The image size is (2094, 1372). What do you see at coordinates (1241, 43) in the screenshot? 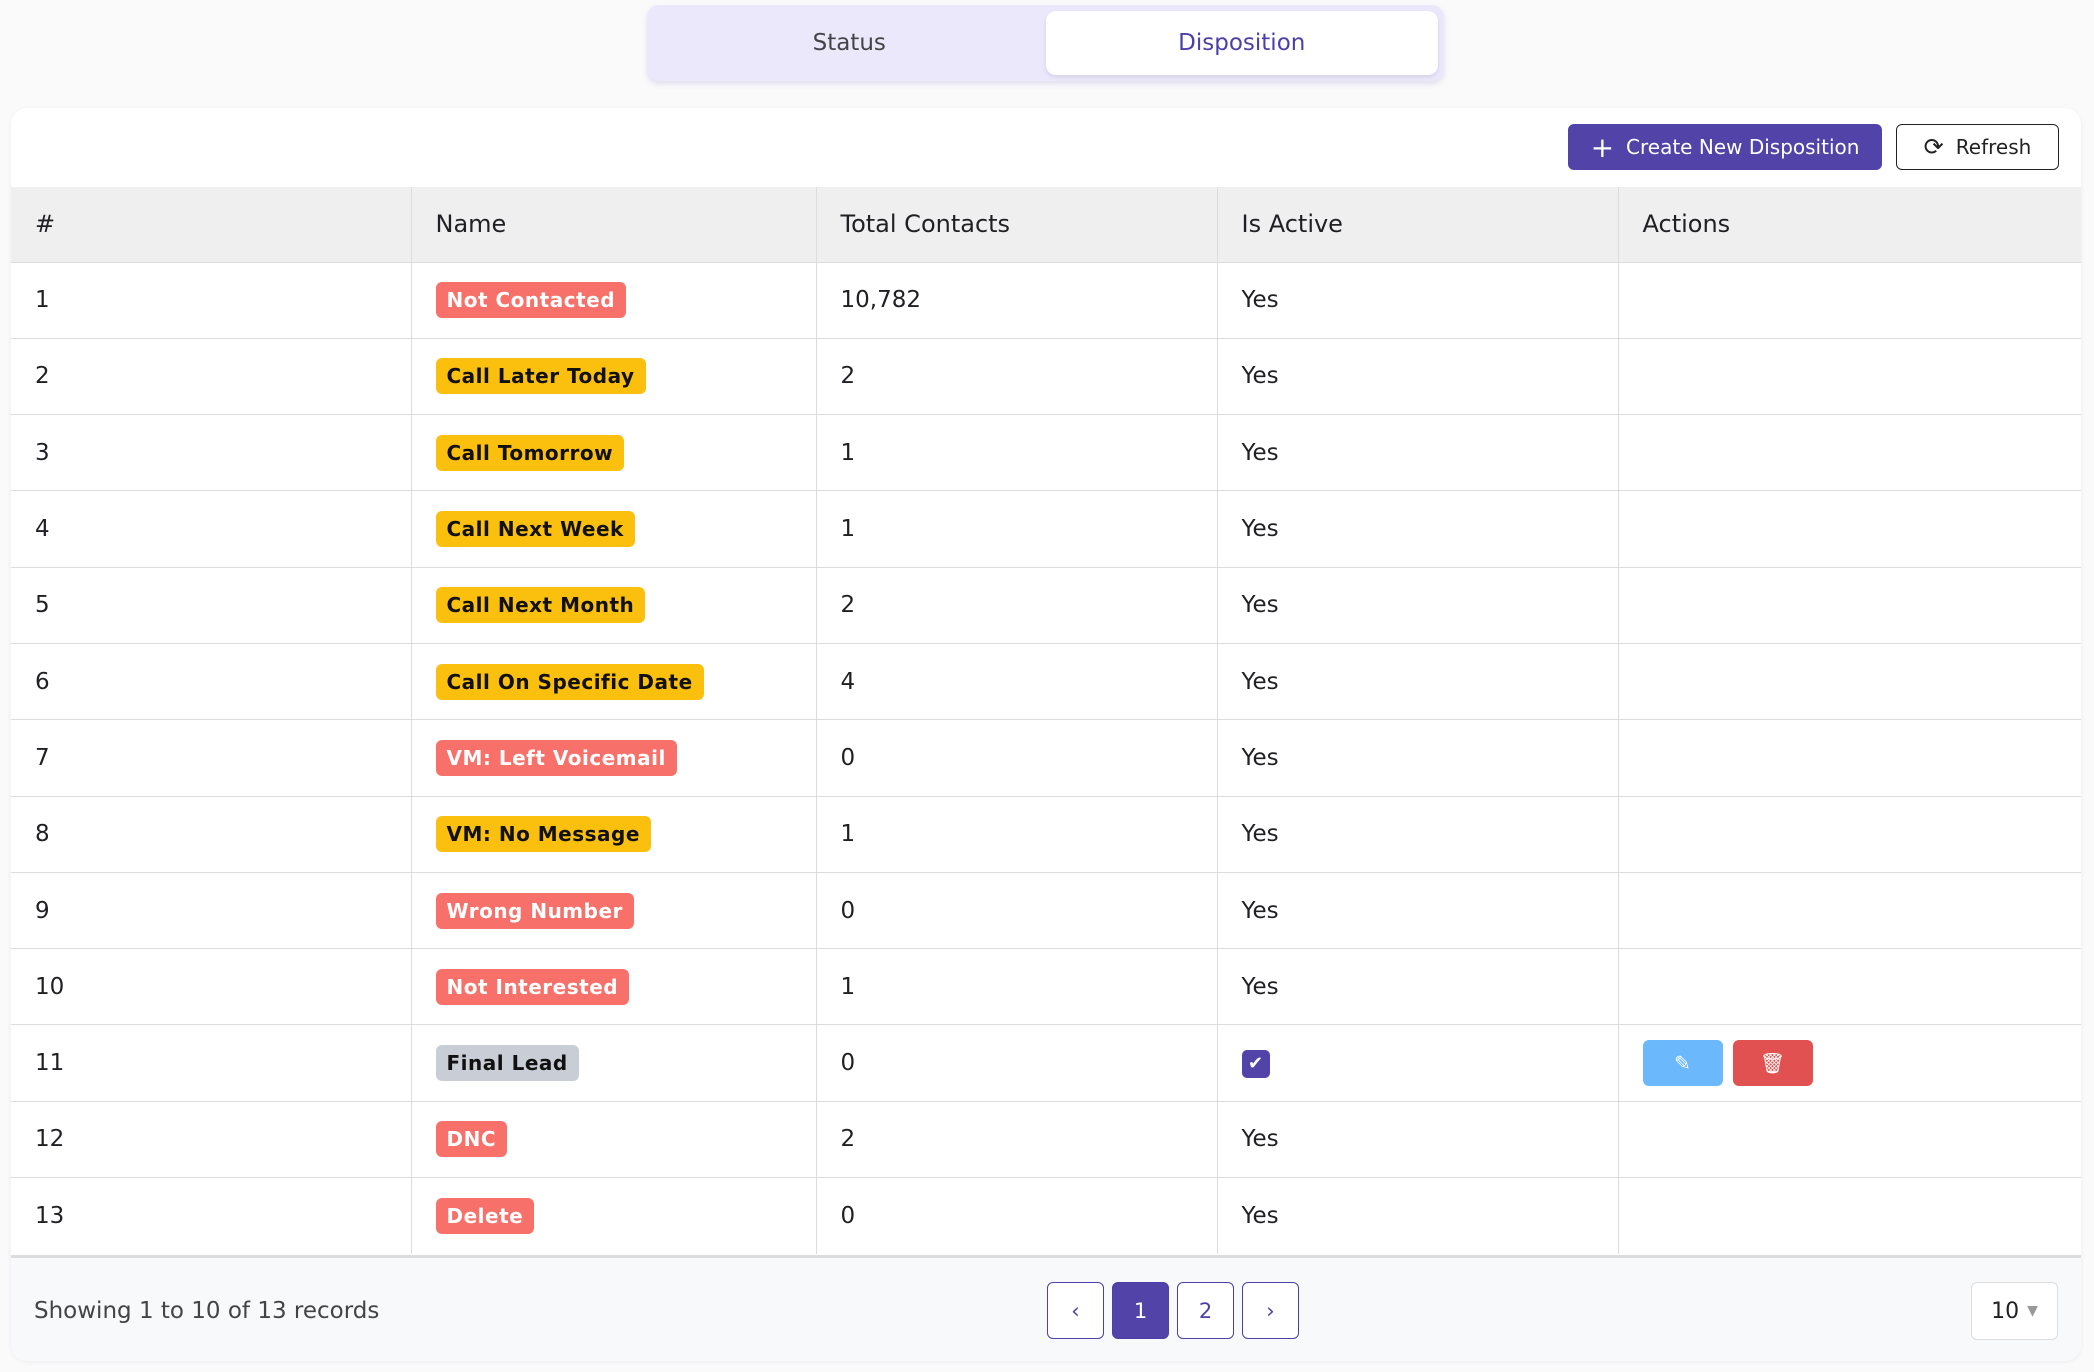
I see `tab-disposition: Disposition` at bounding box center [1241, 43].